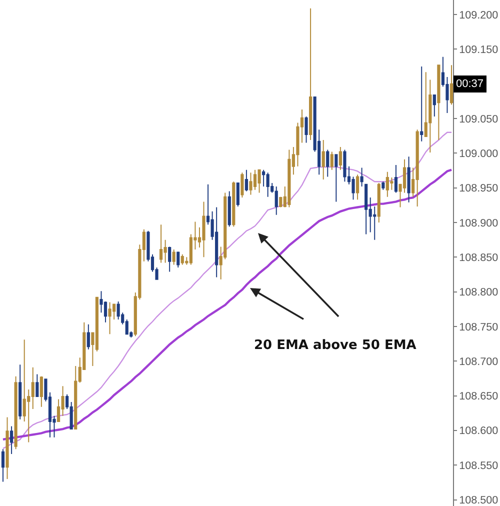 The width and height of the screenshot is (500, 506). I want to click on annotation: 20 EMA above 50 EMA, so click(335, 345).